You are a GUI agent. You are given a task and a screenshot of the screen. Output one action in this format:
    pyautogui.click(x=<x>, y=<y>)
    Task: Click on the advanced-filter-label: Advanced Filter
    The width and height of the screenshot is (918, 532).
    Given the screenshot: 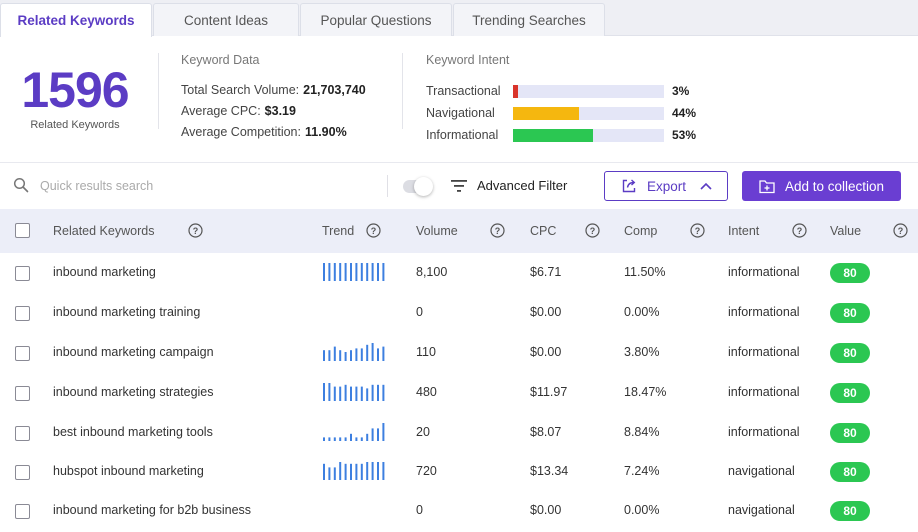 What is the action you would take?
    pyautogui.click(x=522, y=185)
    